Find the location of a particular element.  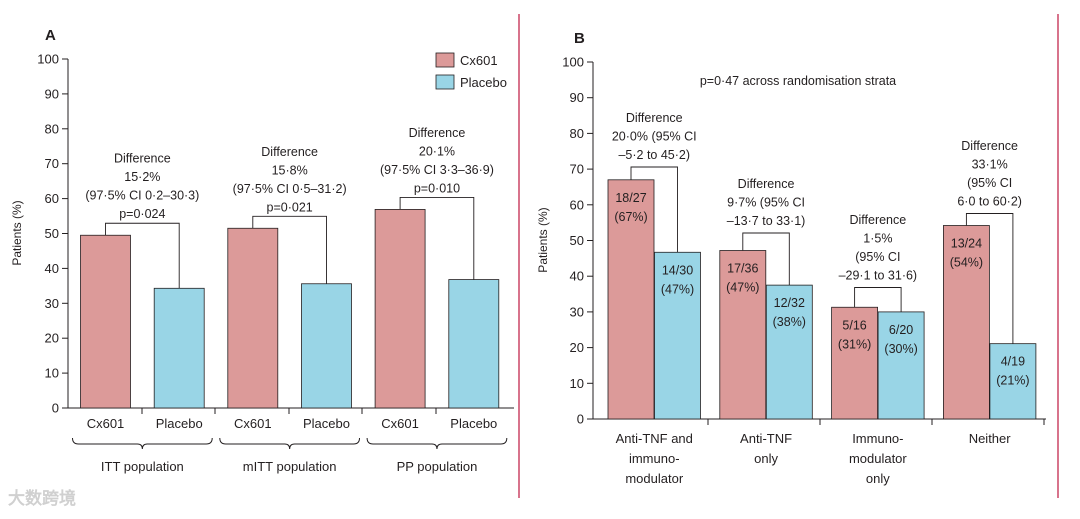

panel-b-bar-value-label: 12/32 is located at coordinates (789, 303).